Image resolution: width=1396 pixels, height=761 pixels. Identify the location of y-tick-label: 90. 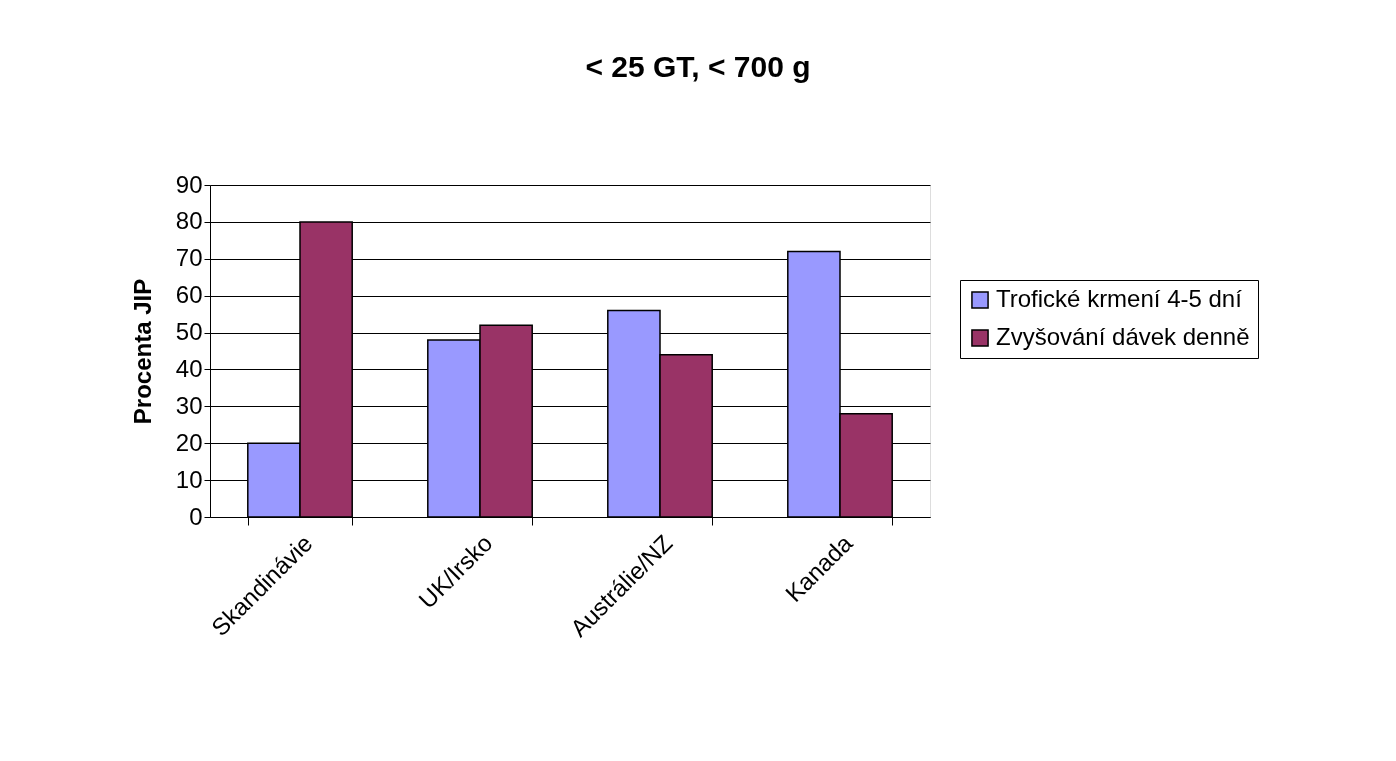
(189, 184).